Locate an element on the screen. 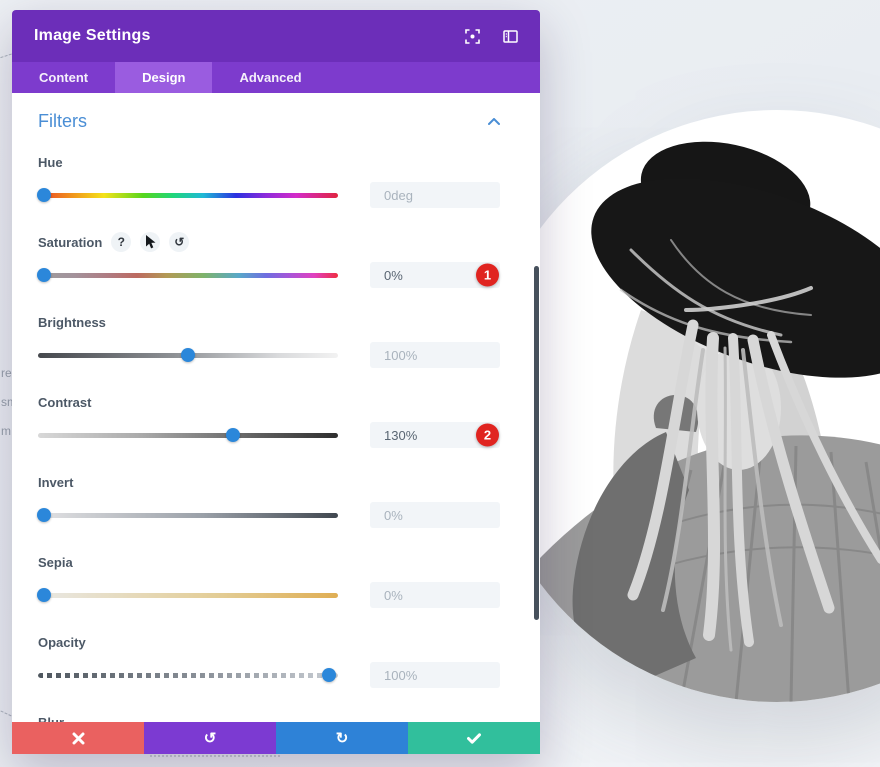 The image size is (880, 767). contrast-slider is located at coordinates (188, 435).